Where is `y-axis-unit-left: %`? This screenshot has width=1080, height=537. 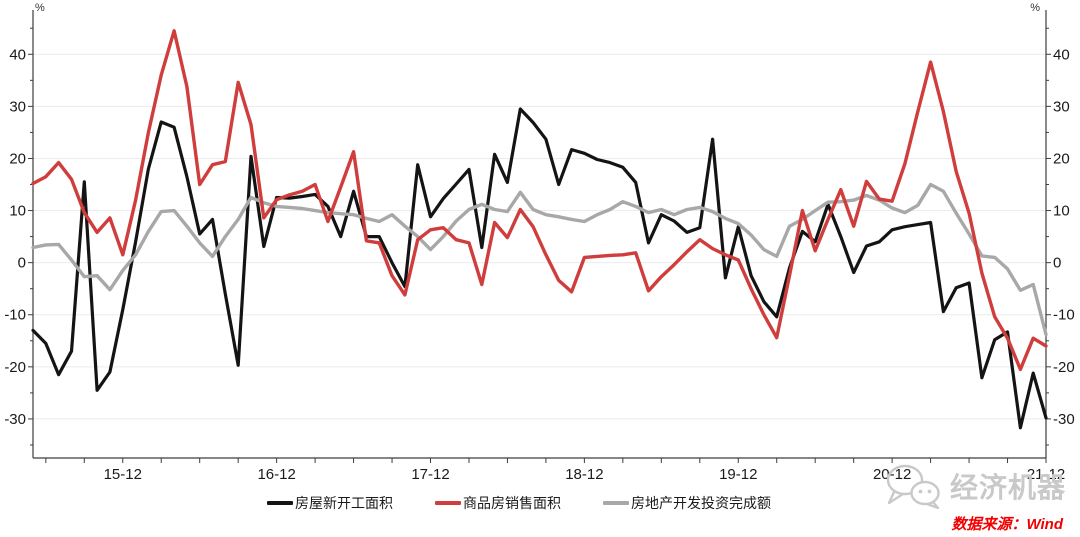 y-axis-unit-left: % is located at coordinates (40, 8).